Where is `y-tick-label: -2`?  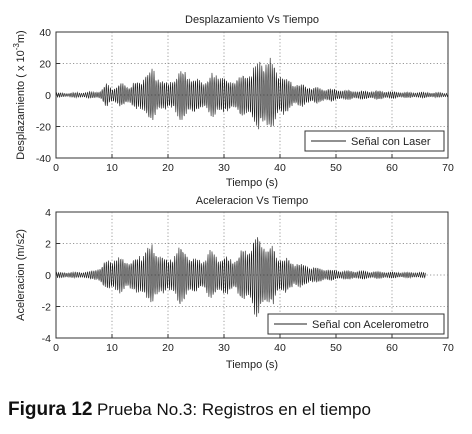 y-tick-label: -2 is located at coordinates (46, 308).